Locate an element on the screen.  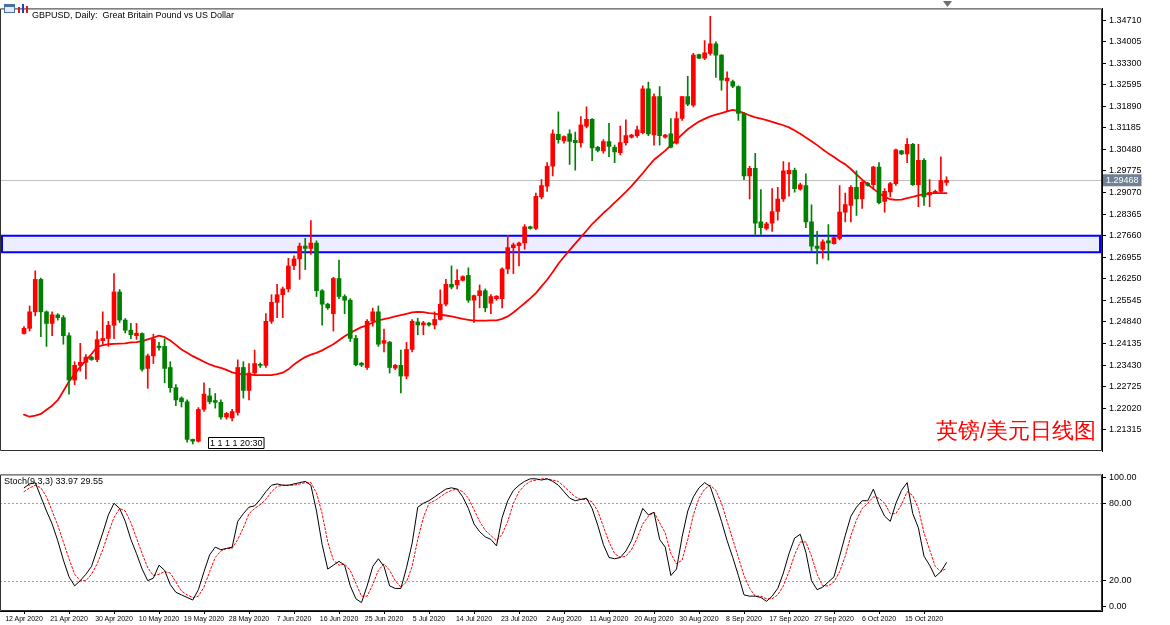
ref-line-label: 1.29468 is located at coordinates (1122, 179).